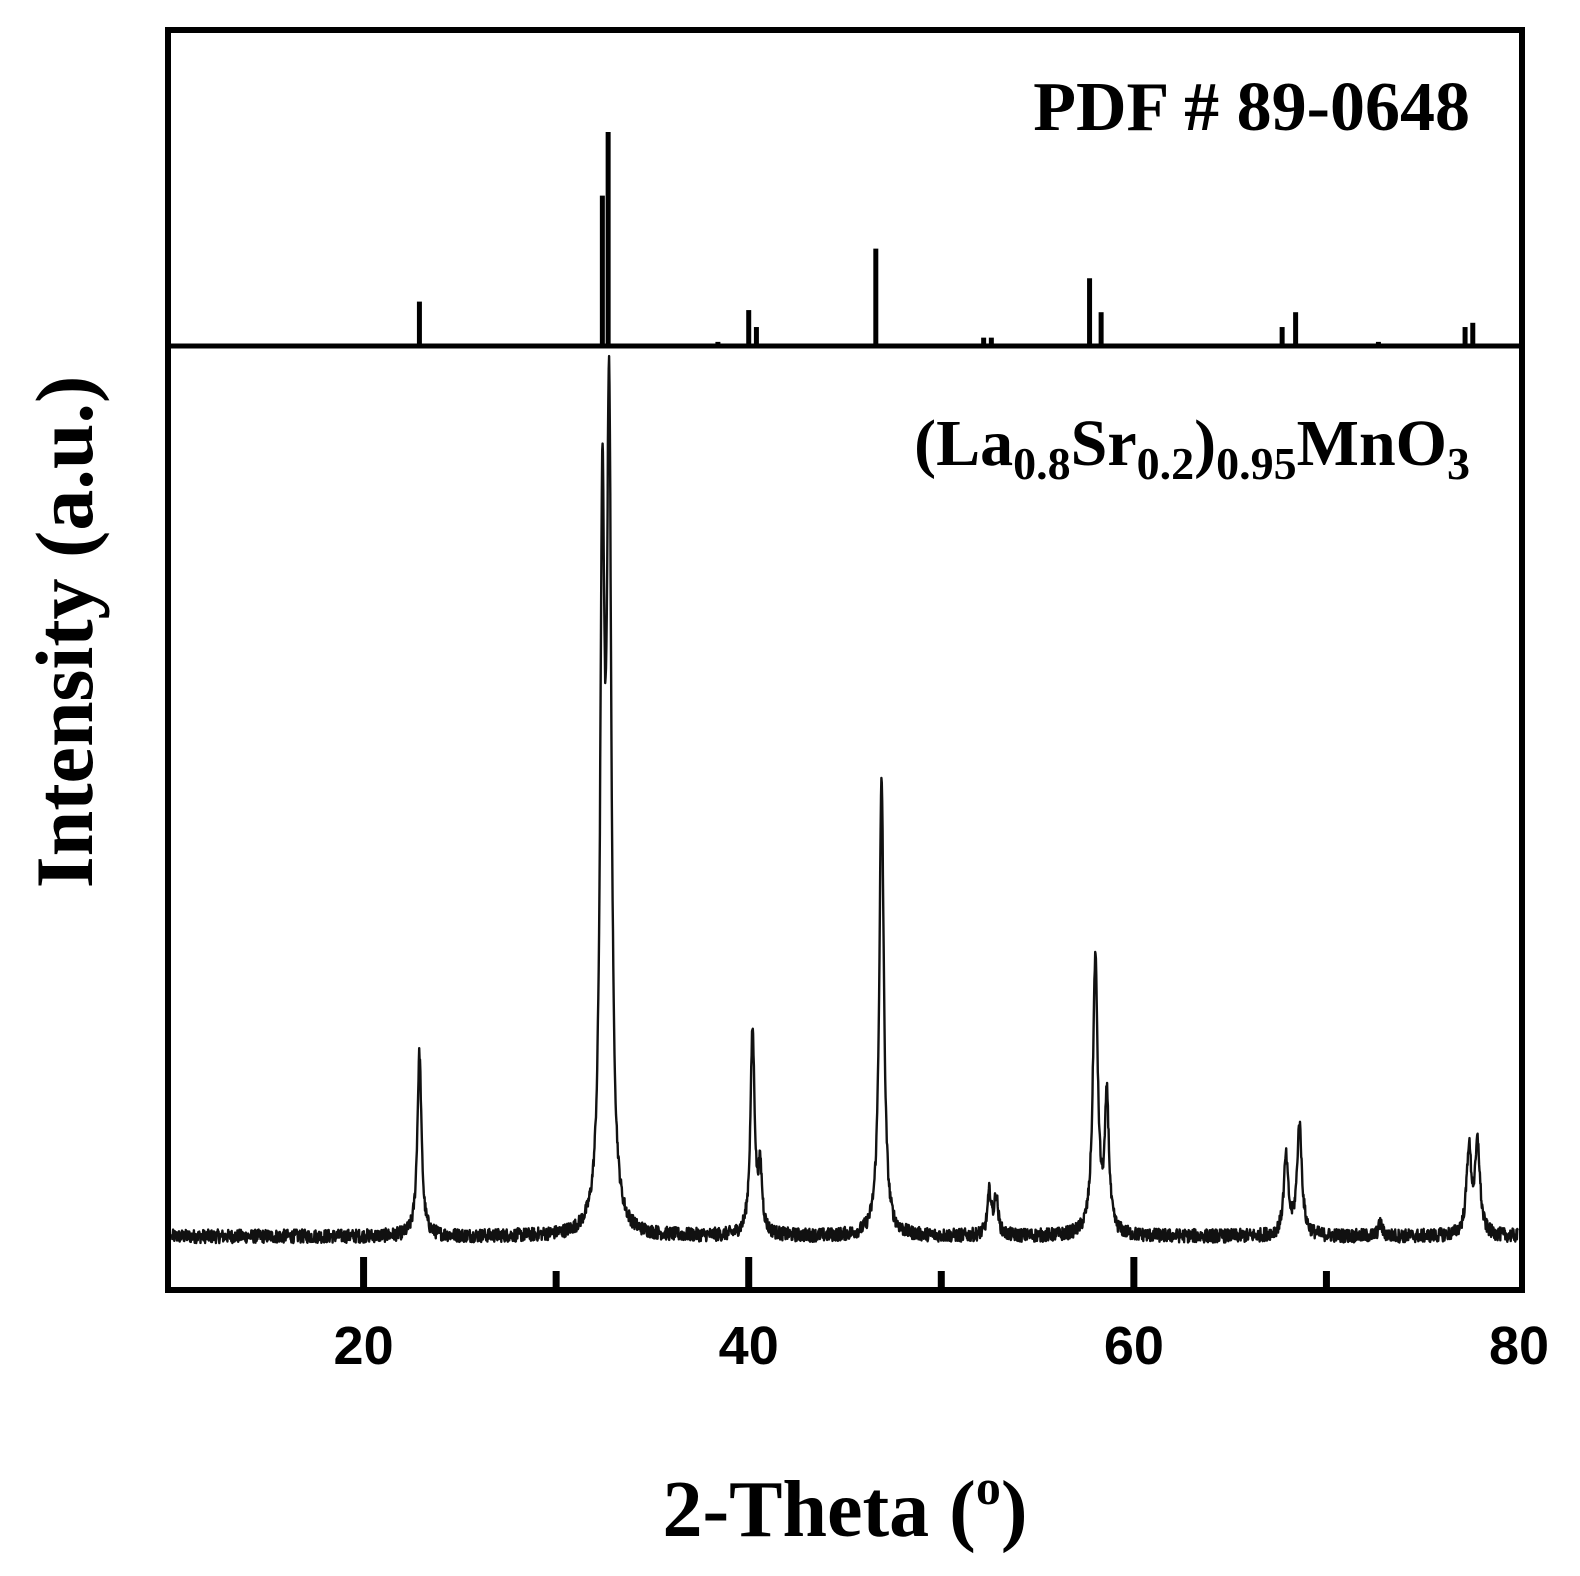  What do you see at coordinates (1519, 1346) in the screenshot?
I see `x-tick-label: 80` at bounding box center [1519, 1346].